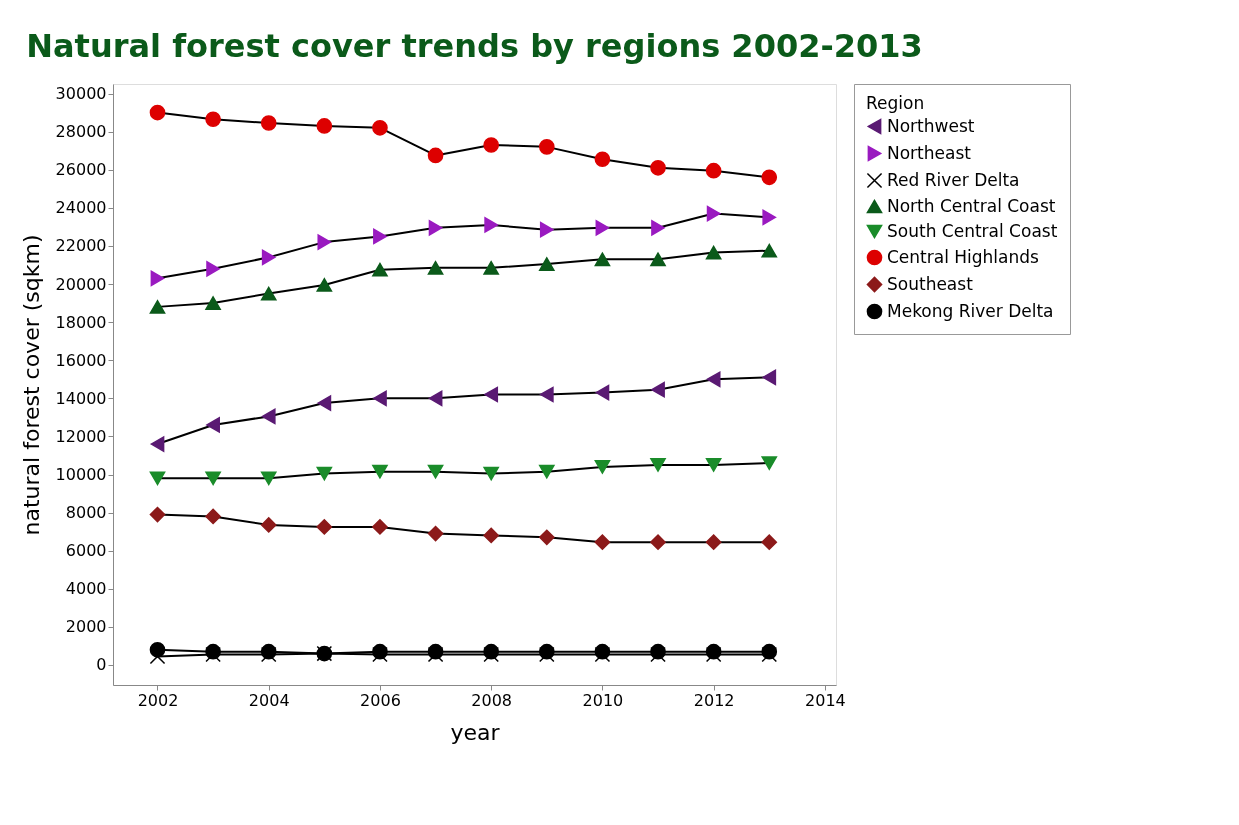 This screenshot has height=825, width=1239. Describe the element at coordinates (158, 700) in the screenshot. I see `x-tick-label: 2002` at that location.